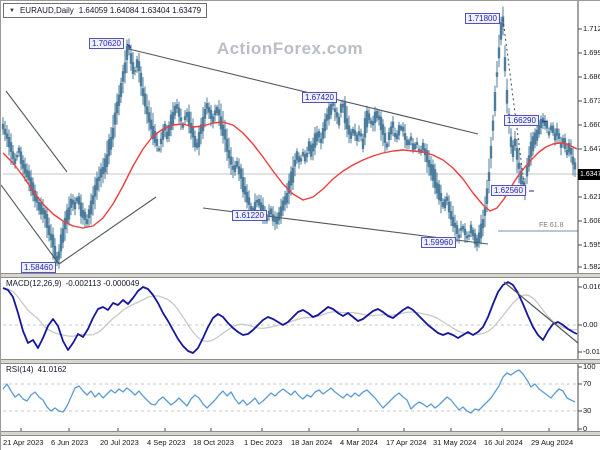  What do you see at coordinates (589, 174) in the screenshot?
I see `current-price-tag: 1.63479` at bounding box center [589, 174].